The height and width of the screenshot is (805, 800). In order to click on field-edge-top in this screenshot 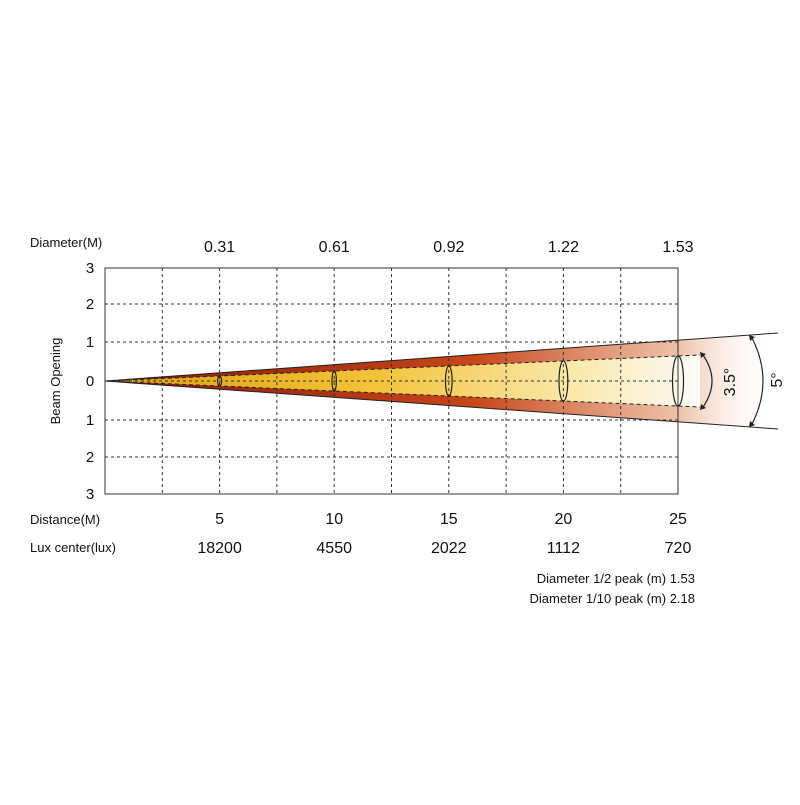, I will do `click(441, 357)`.